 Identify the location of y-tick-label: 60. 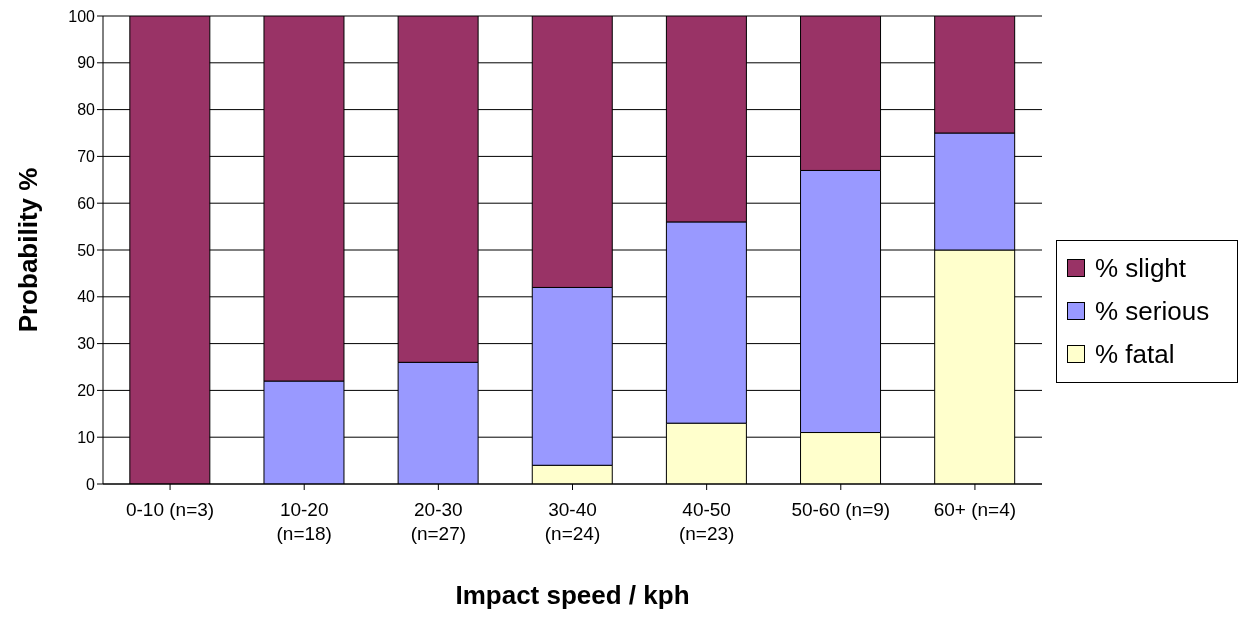
(86, 203).